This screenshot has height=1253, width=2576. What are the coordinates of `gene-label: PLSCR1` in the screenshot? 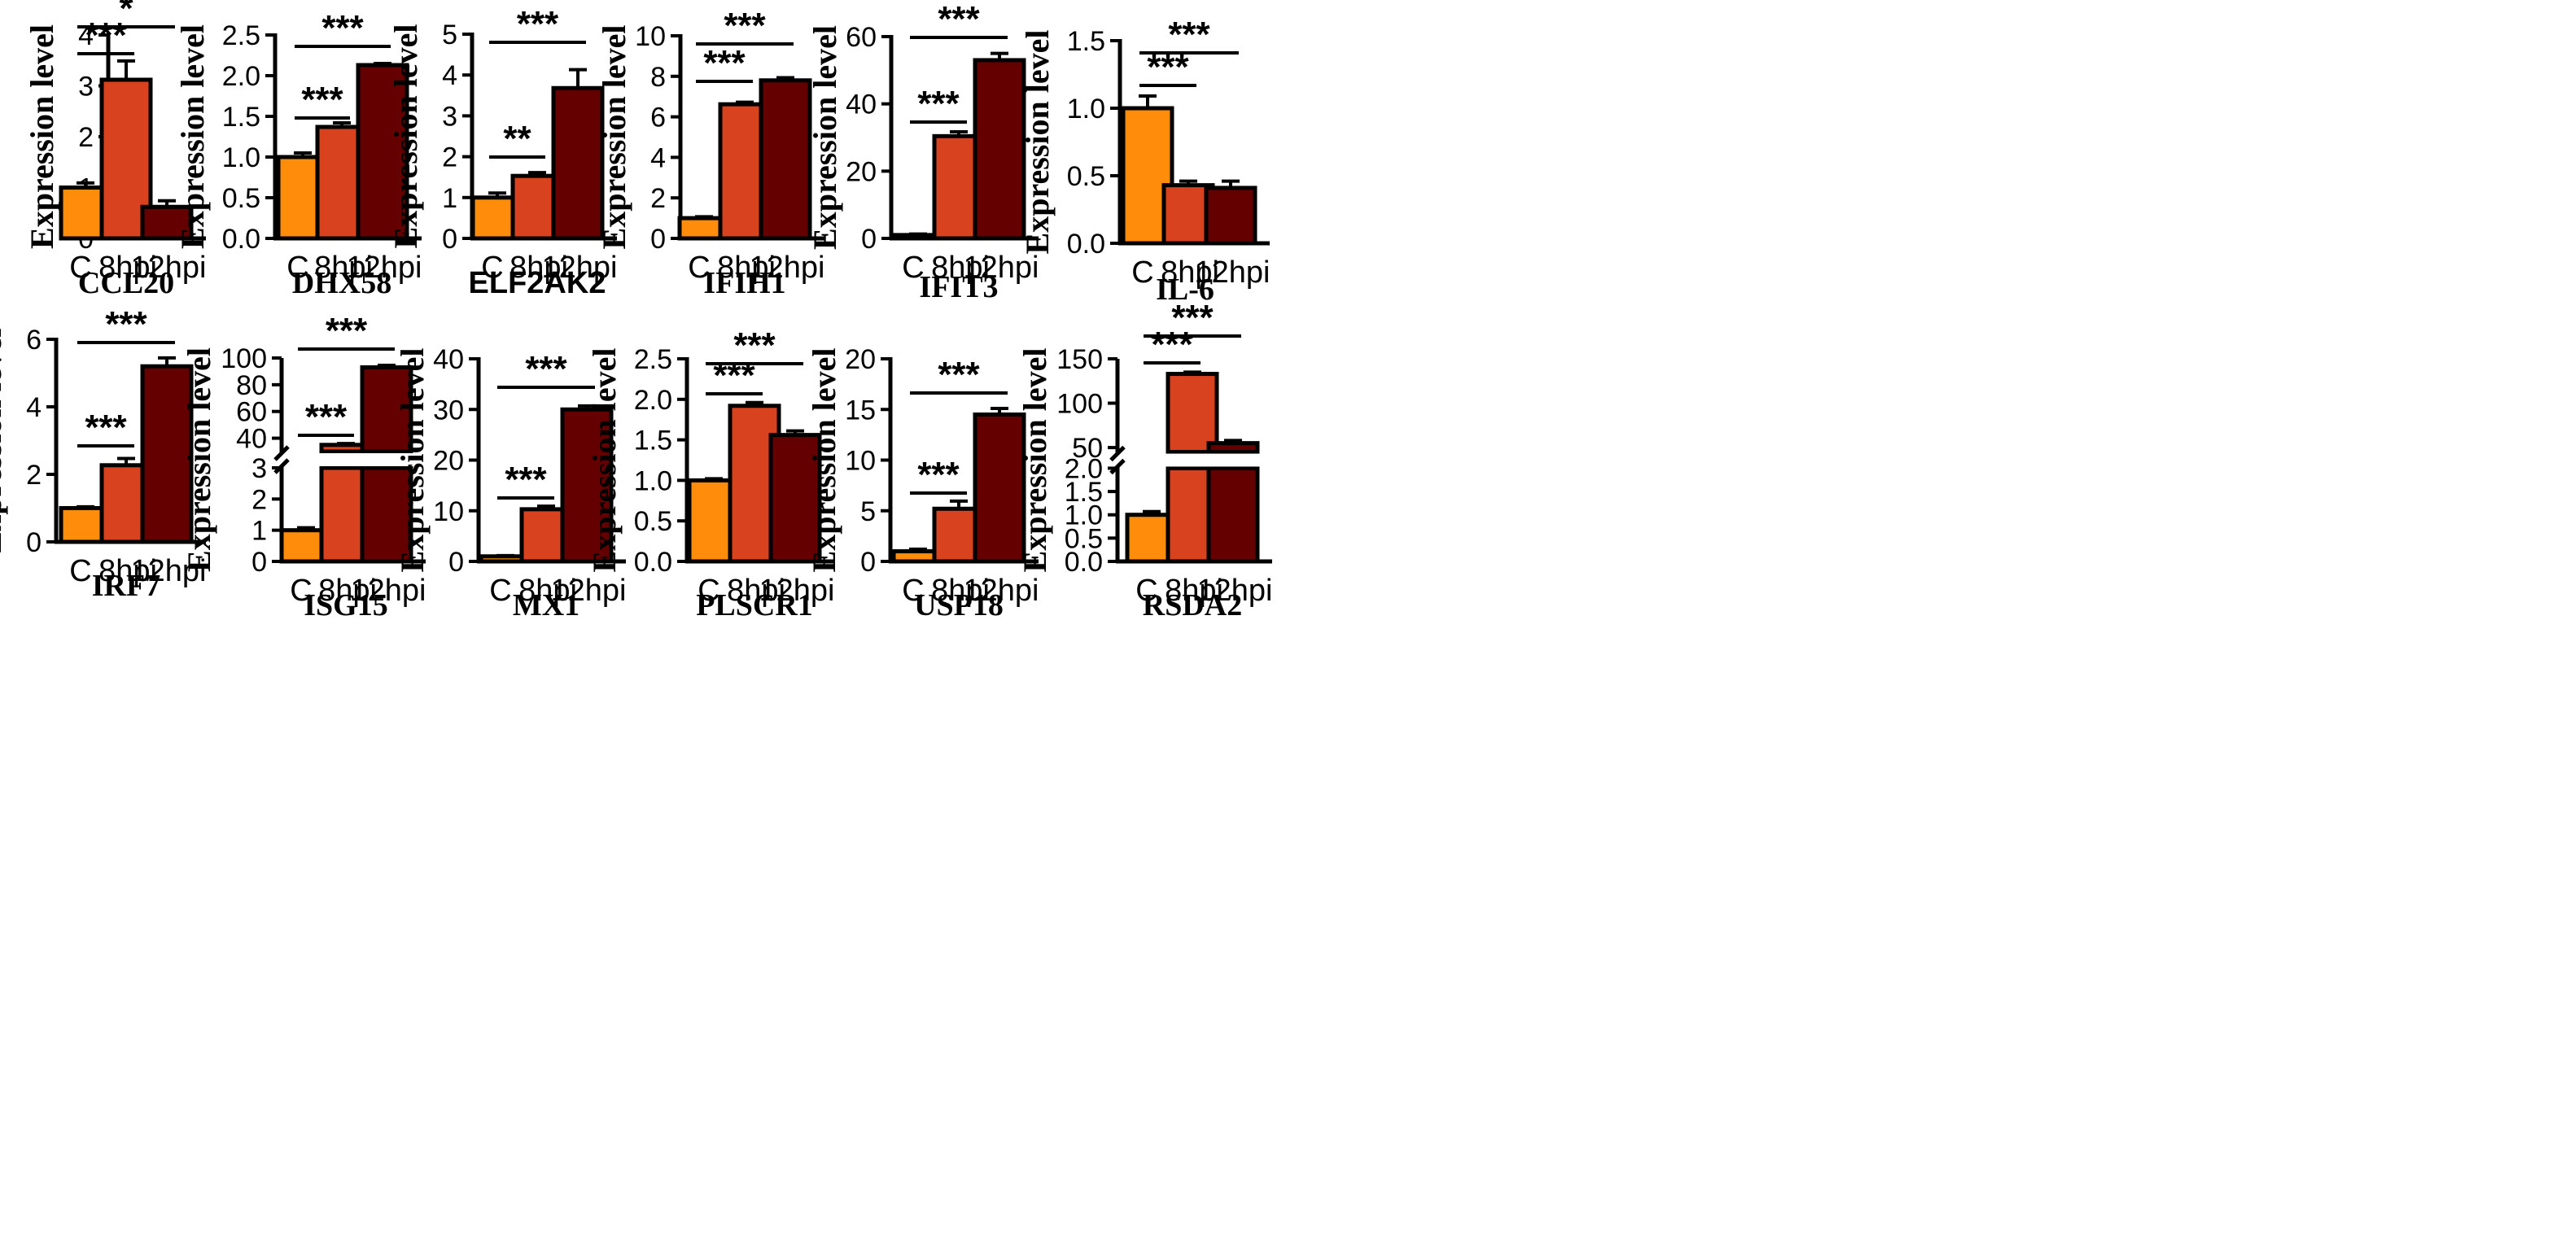 It's located at (754, 605).